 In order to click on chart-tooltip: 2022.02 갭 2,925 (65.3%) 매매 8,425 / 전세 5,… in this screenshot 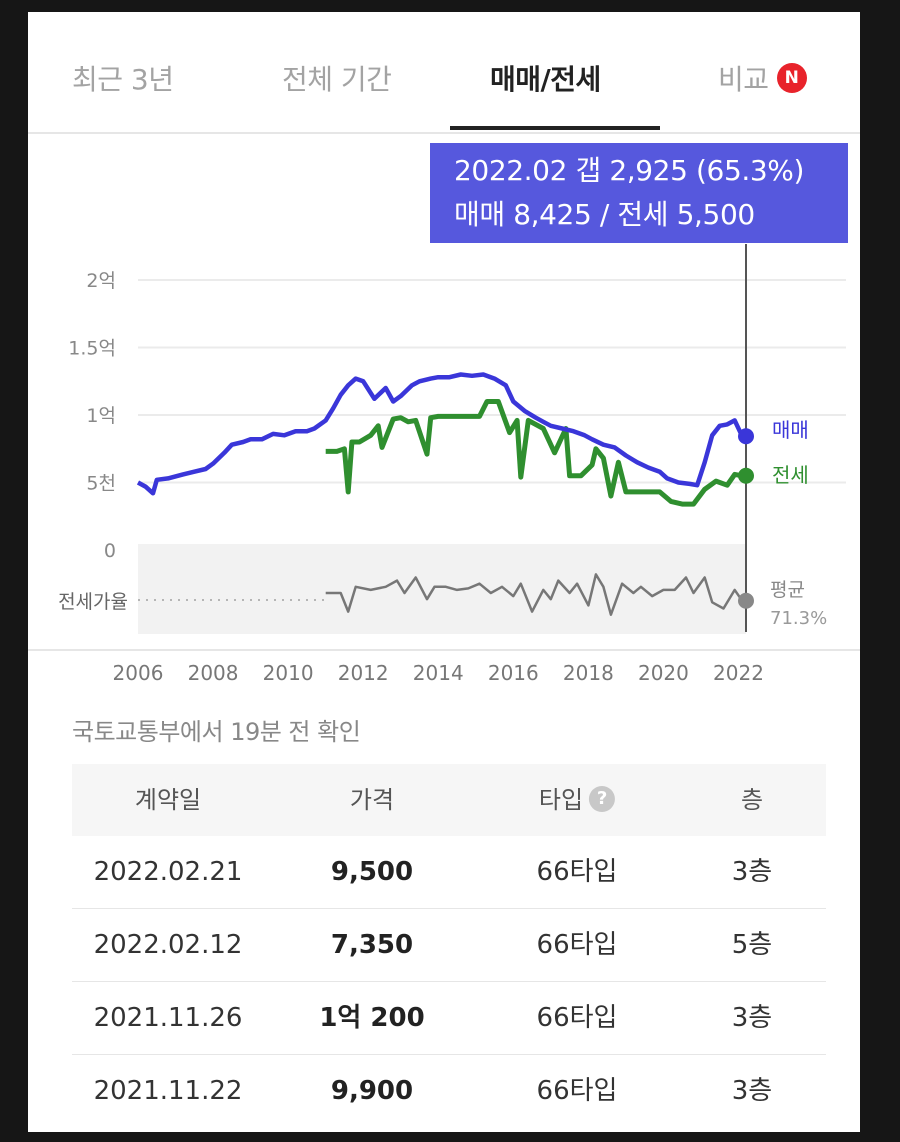, I will do `click(639, 193)`.